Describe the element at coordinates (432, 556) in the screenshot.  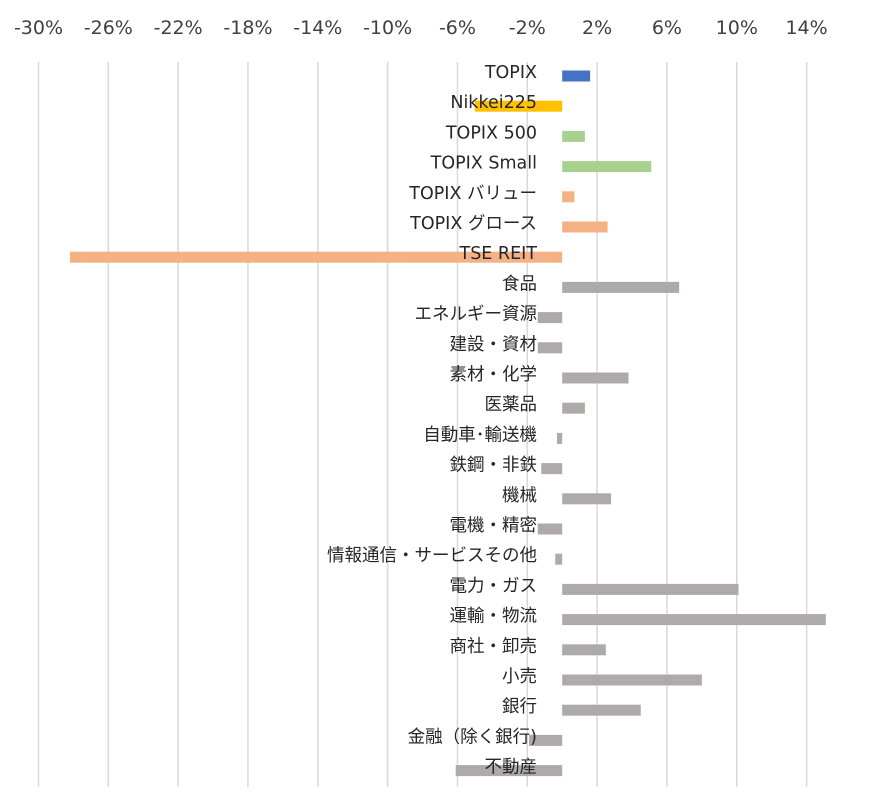
I see `category-label: 情報通信・サービスその他` at that location.